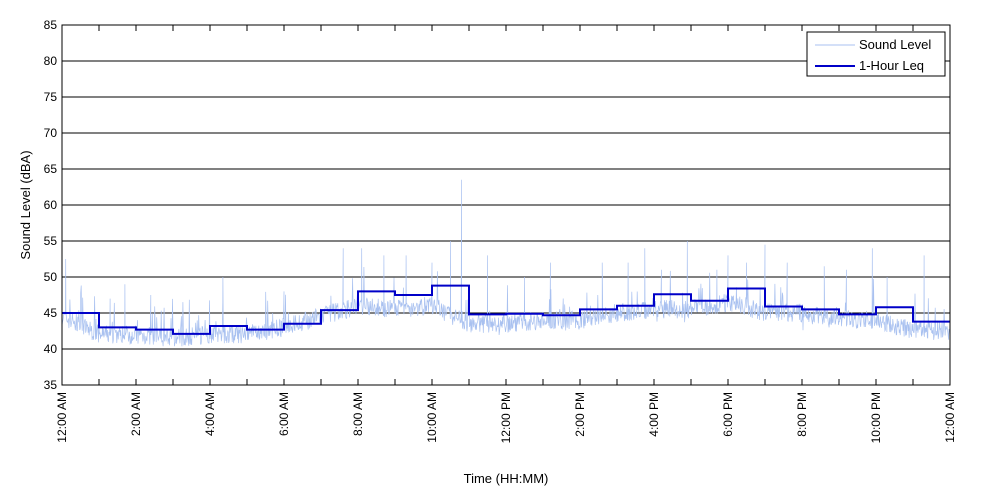  Describe the element at coordinates (25, 204) in the screenshot. I see `y-axis-title: Sound Level (dBA)` at that location.